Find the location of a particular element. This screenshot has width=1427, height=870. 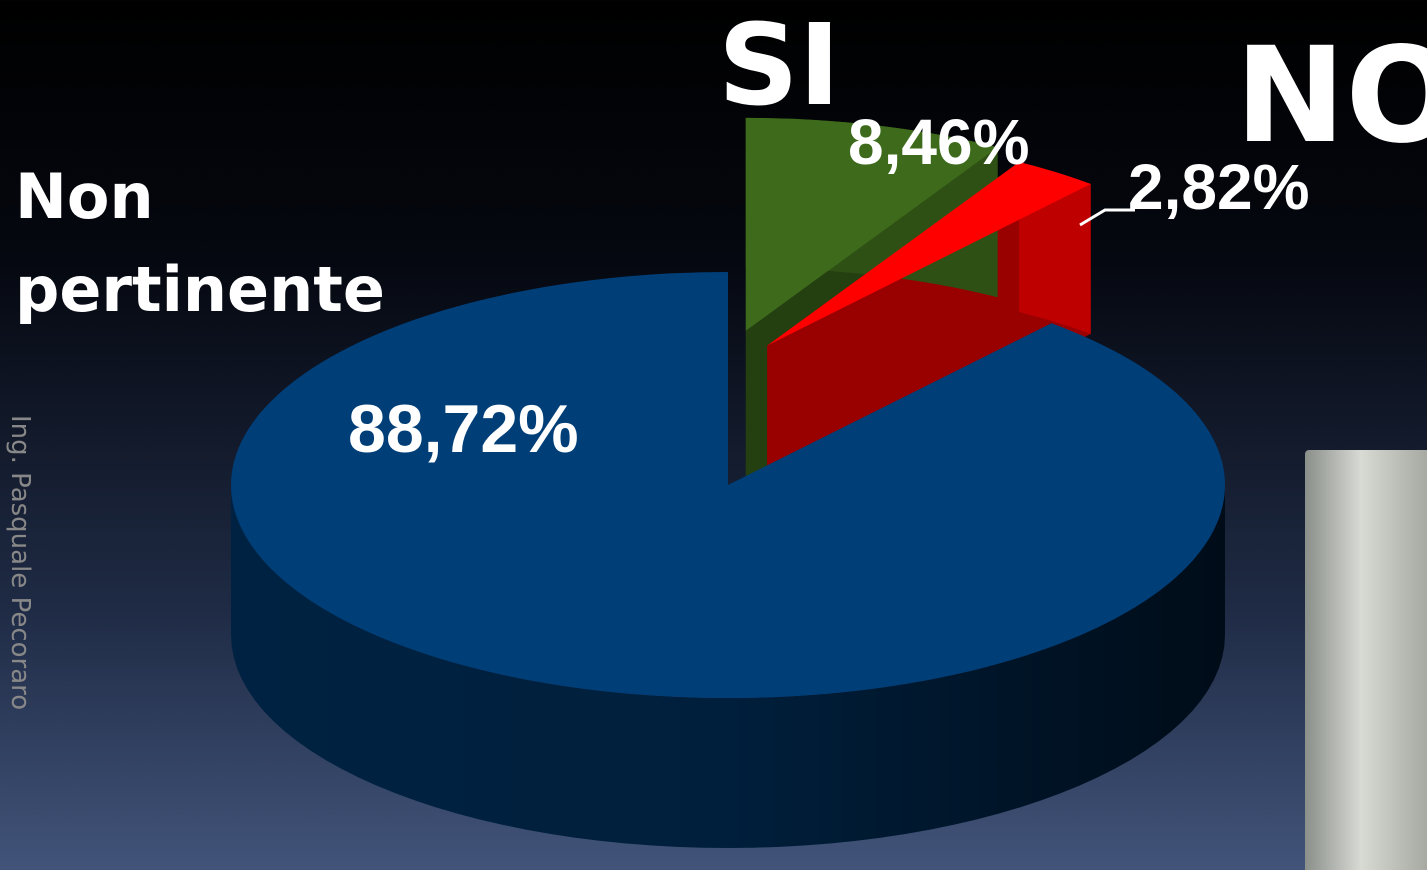

value-label: 8,46% is located at coordinates (939, 142).